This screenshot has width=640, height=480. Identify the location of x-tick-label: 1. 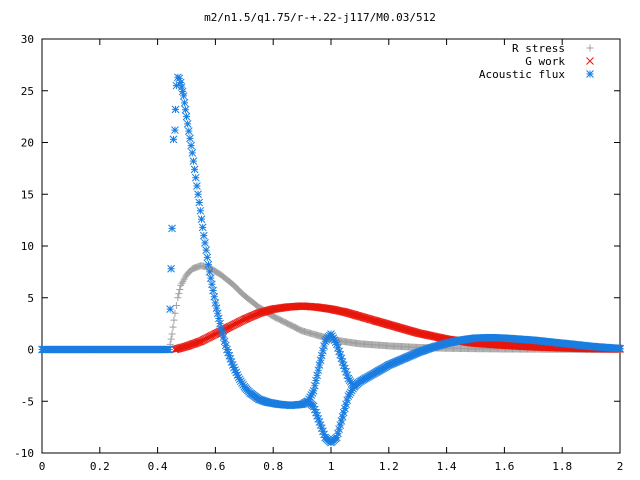
(331, 466).